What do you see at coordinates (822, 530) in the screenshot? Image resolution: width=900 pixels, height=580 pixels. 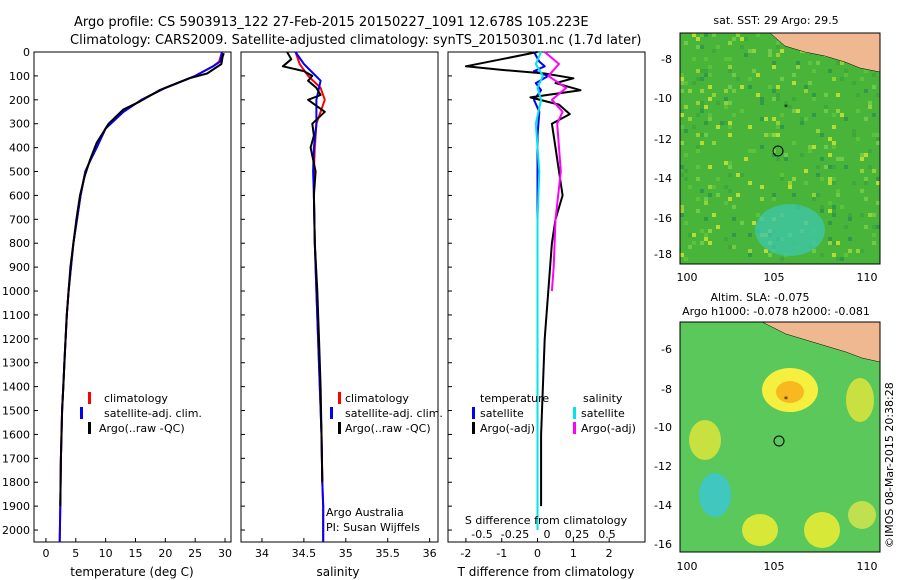 I see `sla-patch-south2` at bounding box center [822, 530].